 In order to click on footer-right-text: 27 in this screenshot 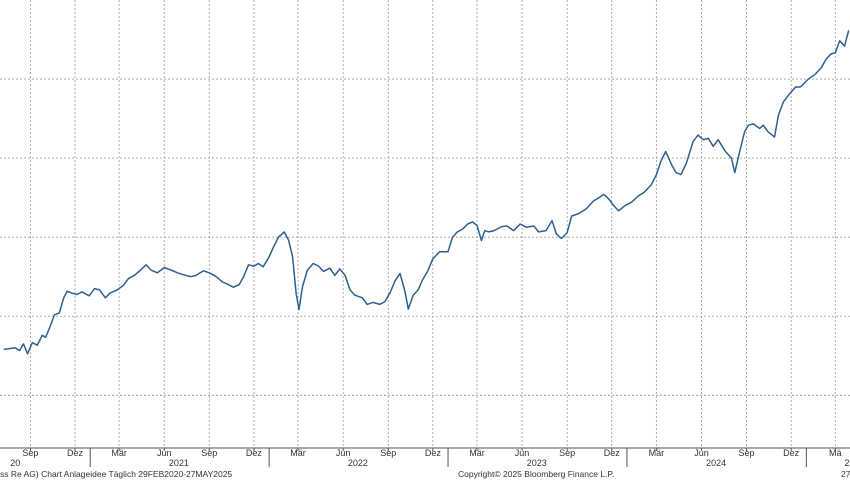, I will do `click(845, 474)`.